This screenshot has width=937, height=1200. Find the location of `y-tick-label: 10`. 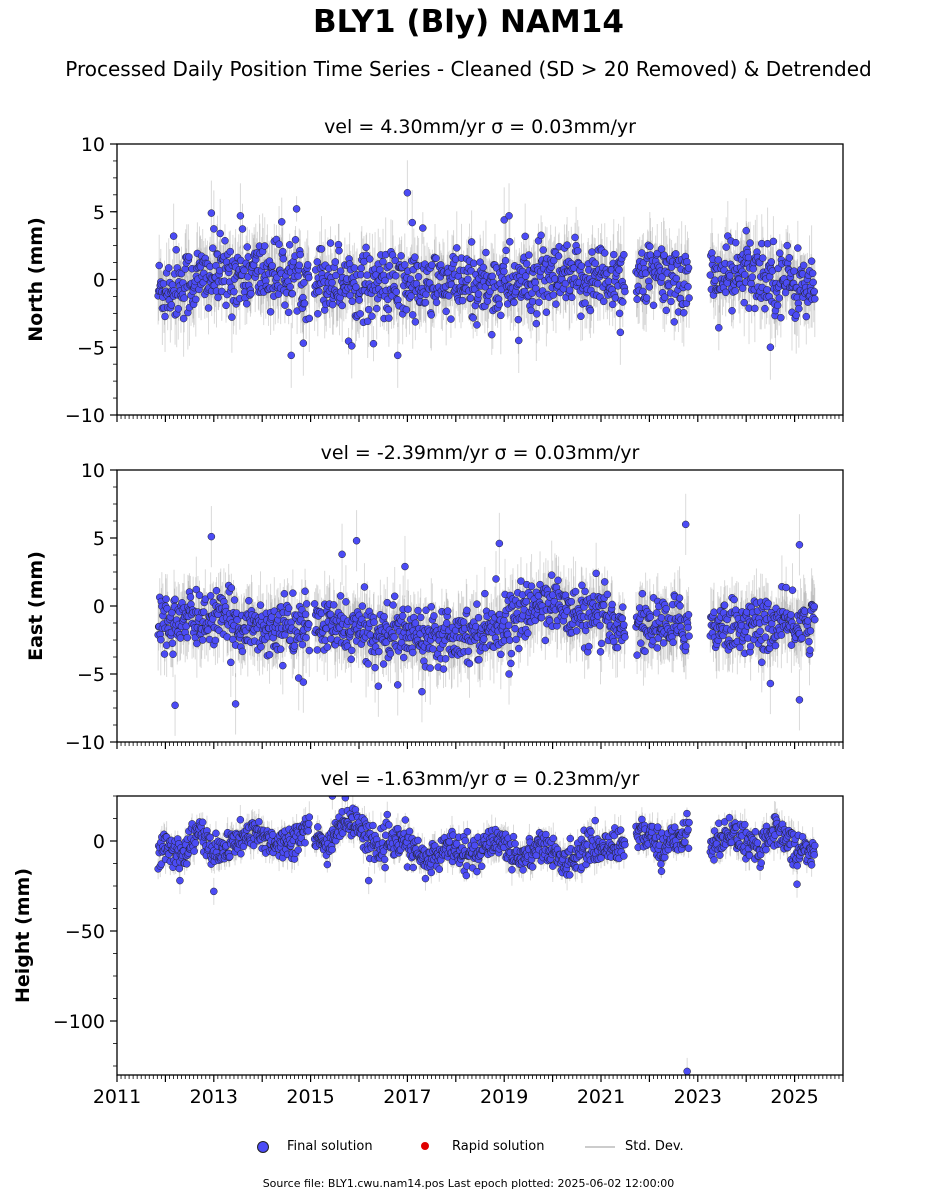

y-tick-label: 10 is located at coordinates (93, 145).